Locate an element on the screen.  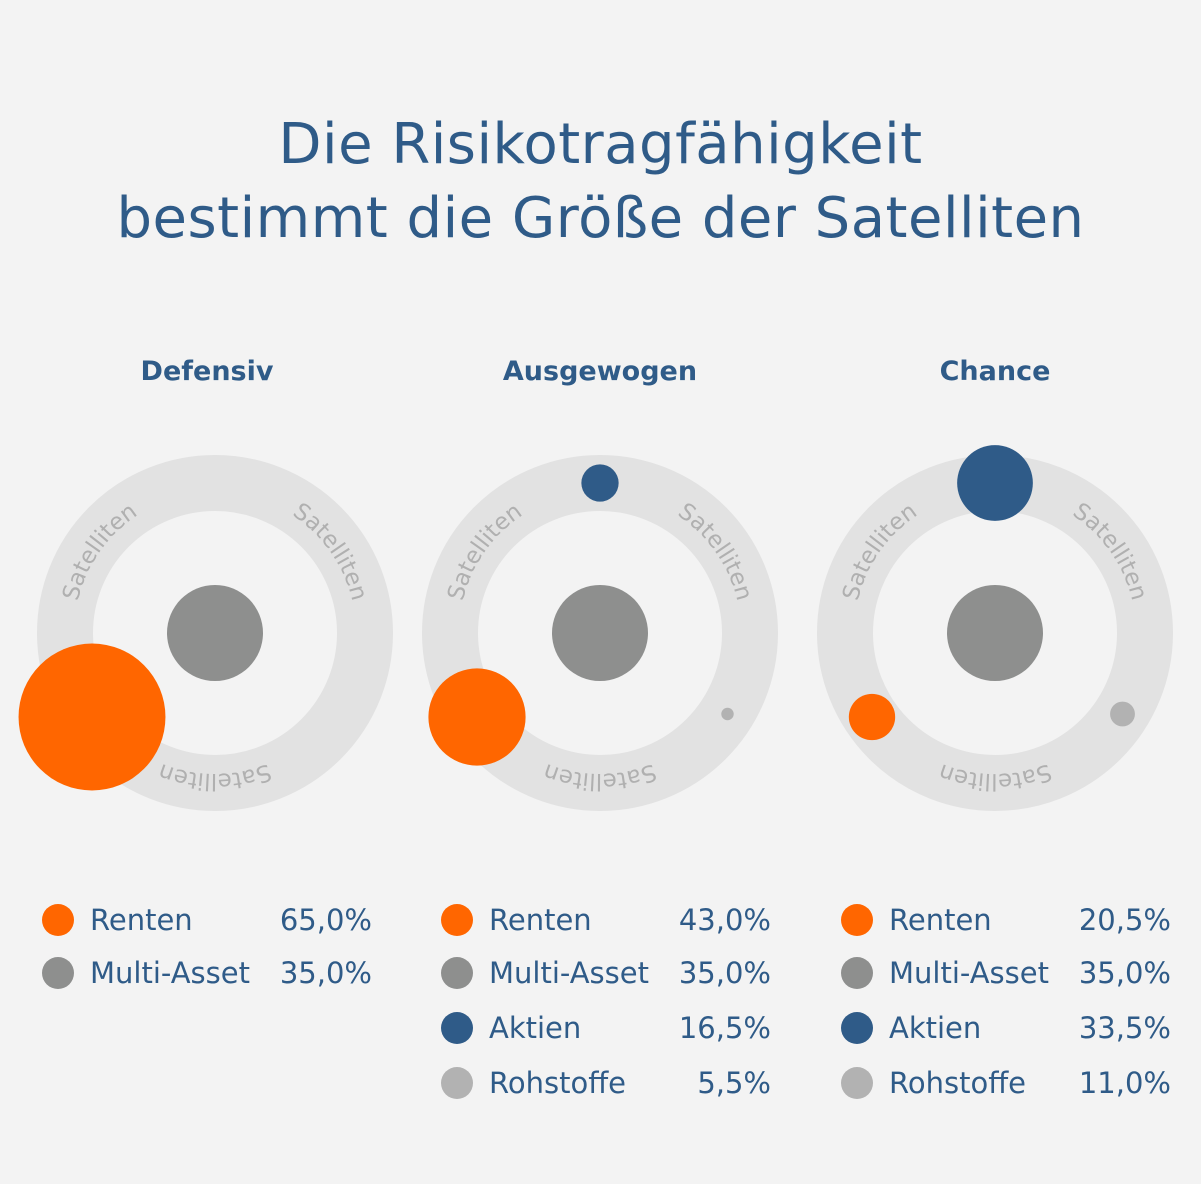
satellite-ring is located at coordinates (215, 633).